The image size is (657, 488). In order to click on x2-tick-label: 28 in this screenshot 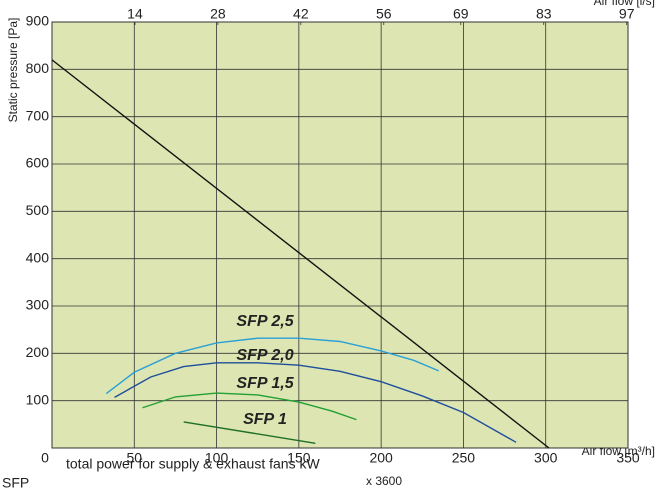, I will do `click(218, 14)`.